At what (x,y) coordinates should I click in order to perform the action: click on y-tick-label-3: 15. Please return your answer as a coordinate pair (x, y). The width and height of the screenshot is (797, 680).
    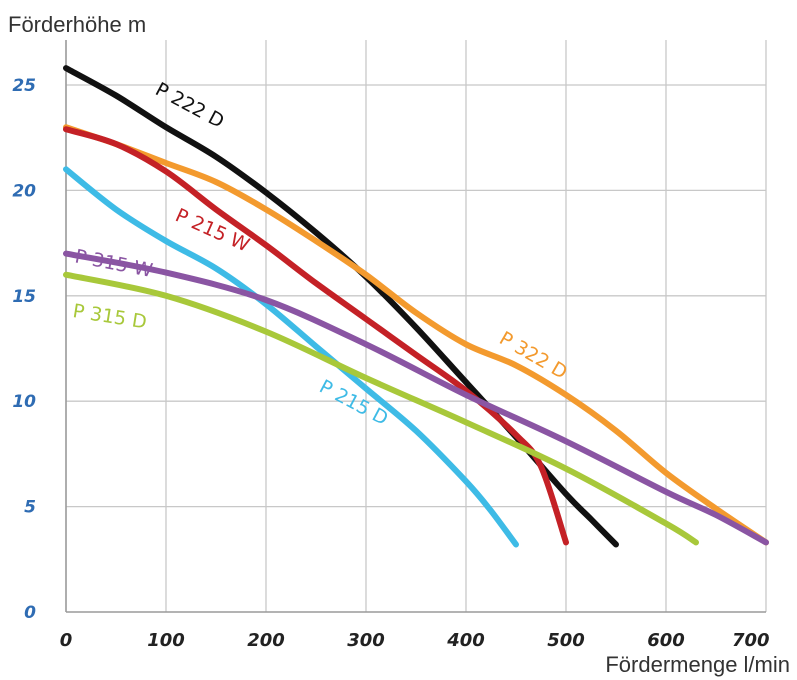
    Looking at the image, I should click on (24, 297).